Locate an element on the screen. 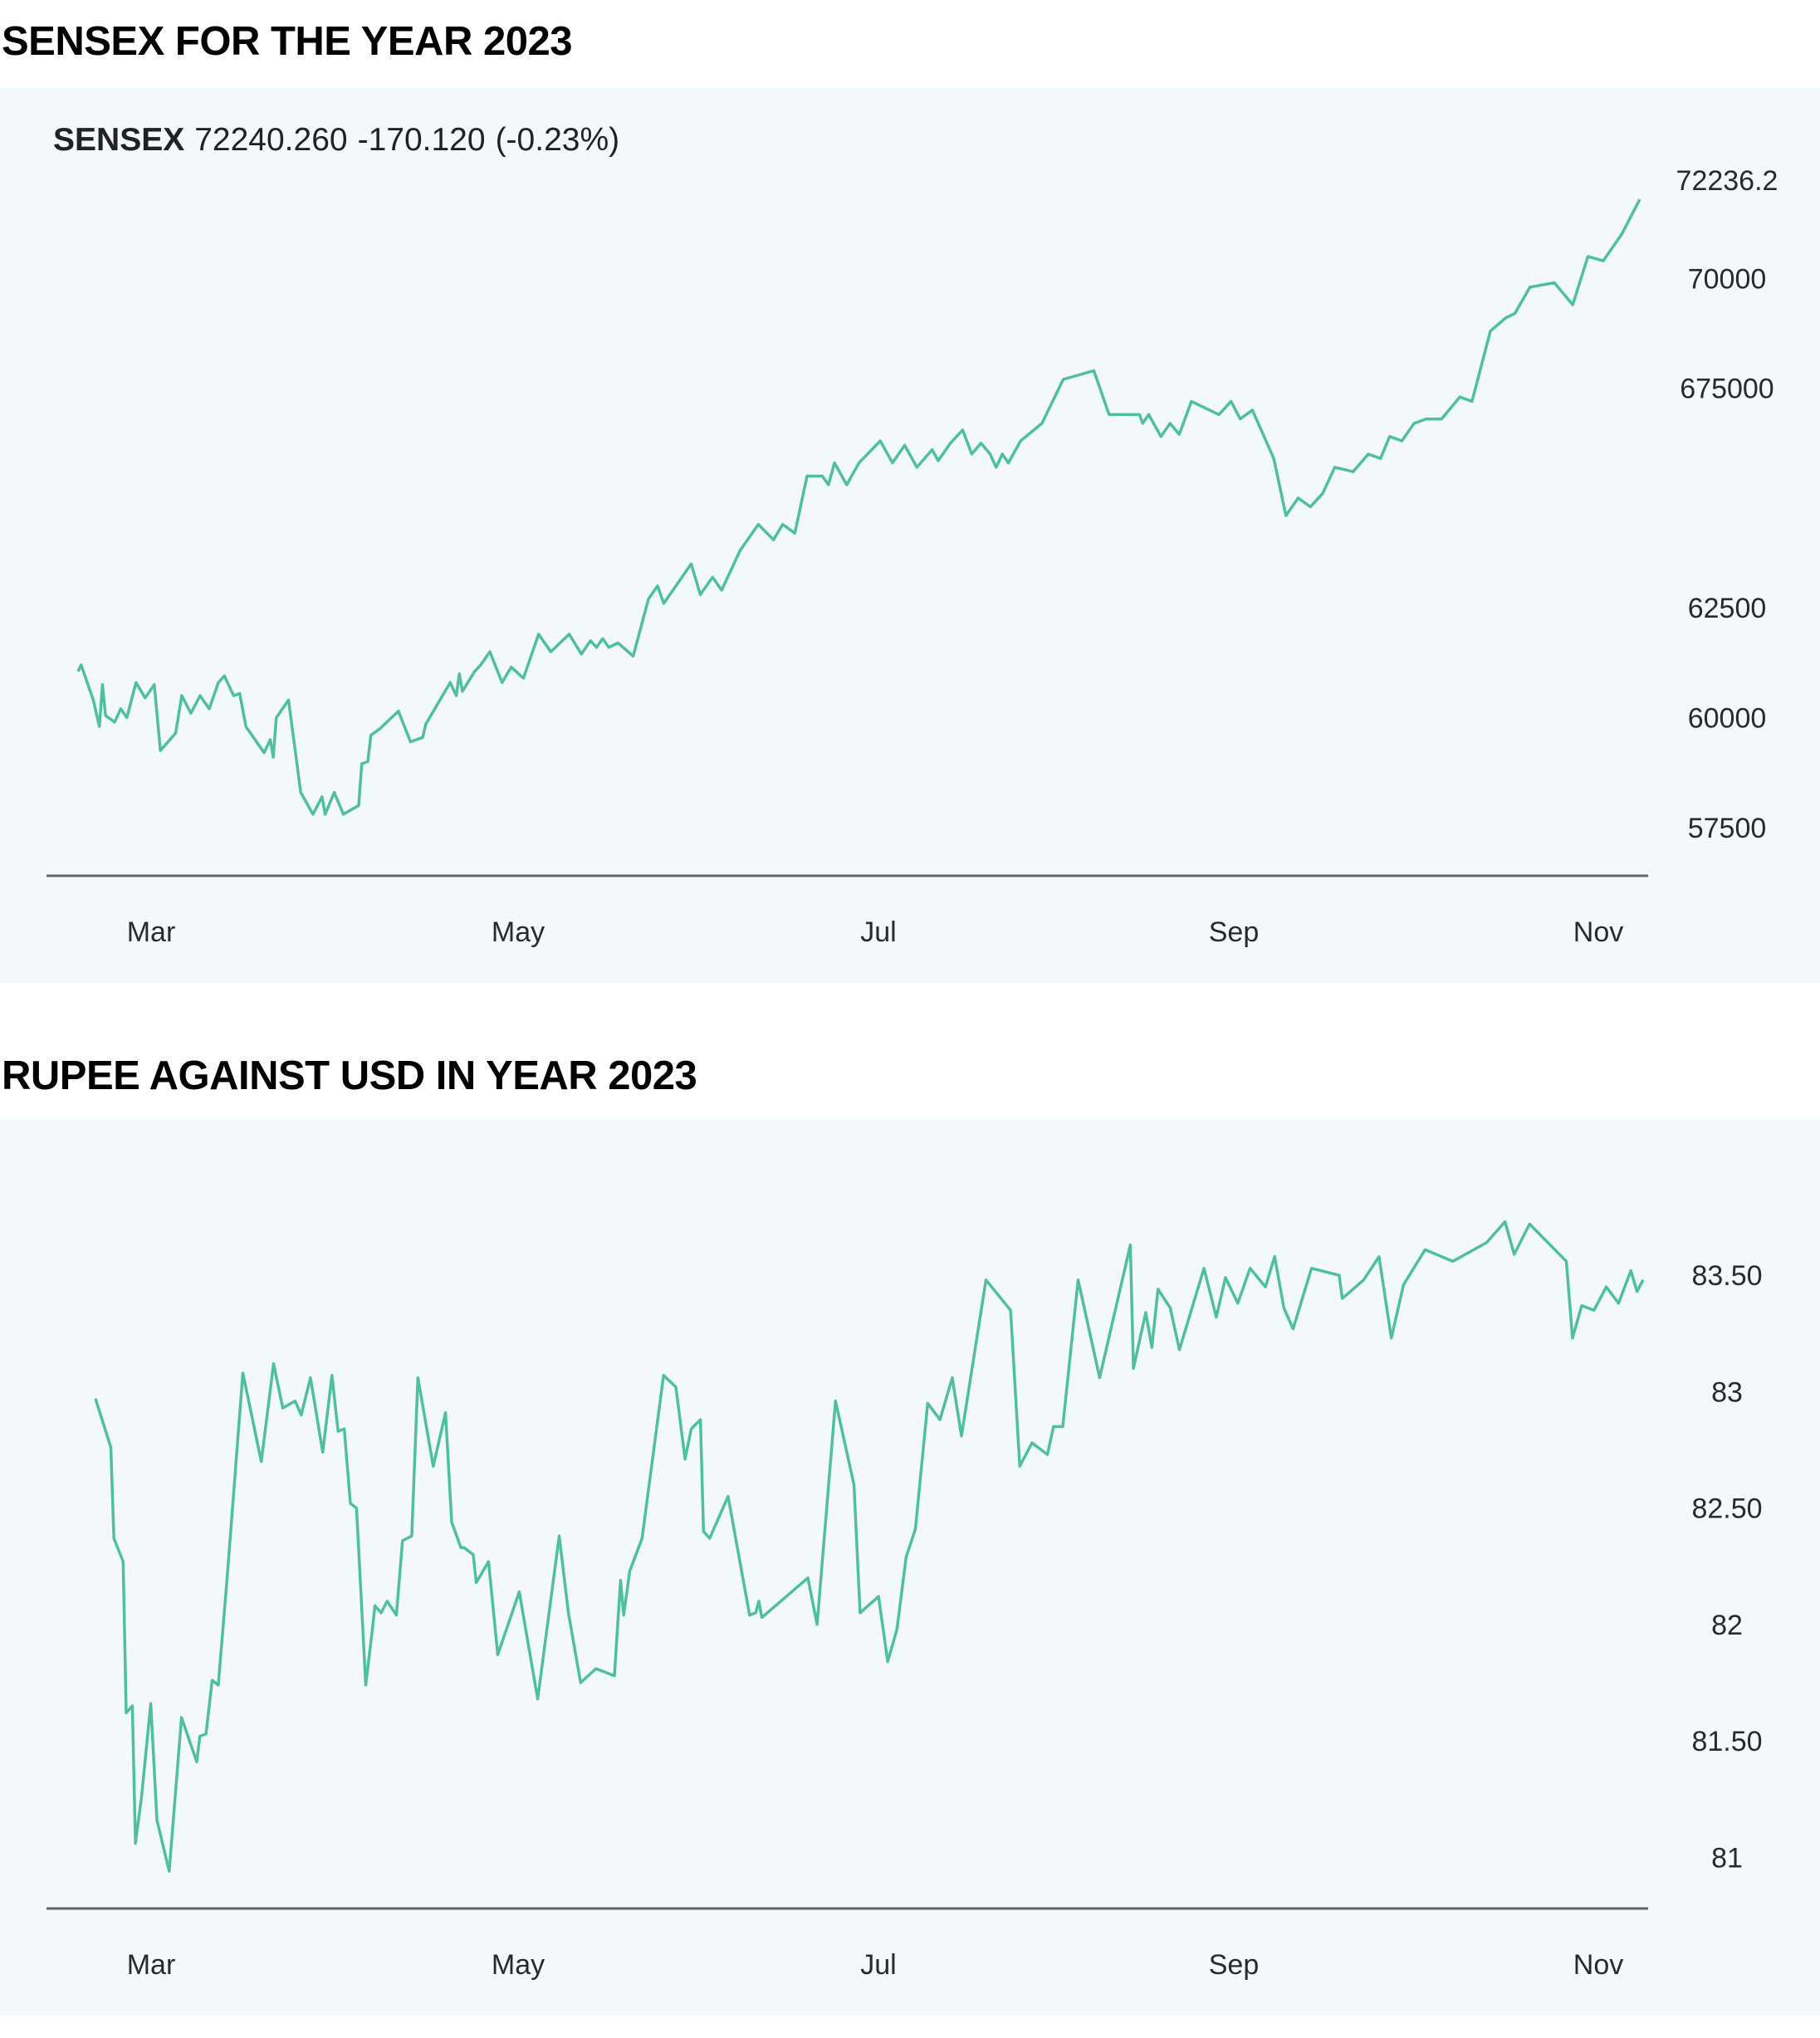  y-tick-label: 60000 is located at coordinates (1727, 719).